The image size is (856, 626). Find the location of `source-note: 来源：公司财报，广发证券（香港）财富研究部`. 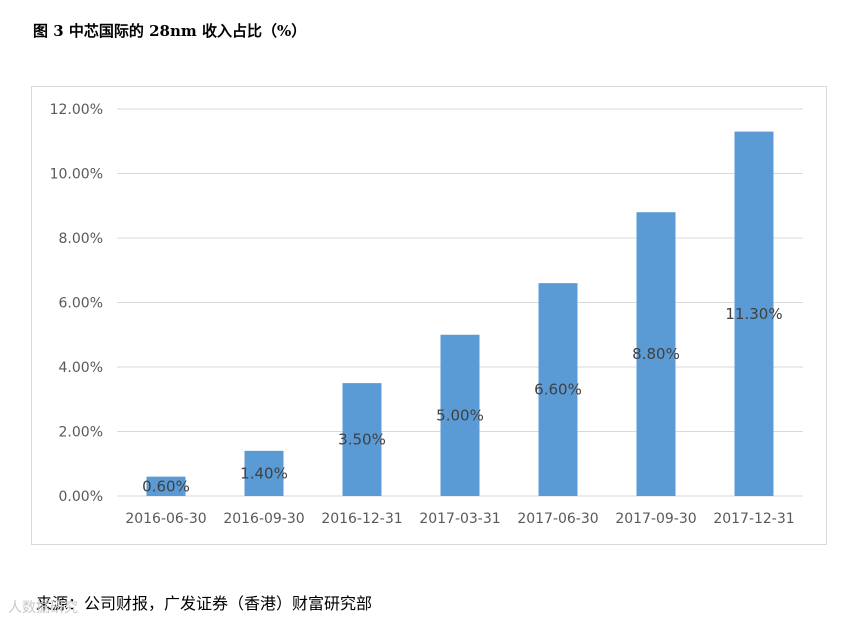

source-note: 来源：公司财报，广发证券（香港）财富研究部 is located at coordinates (204, 603).